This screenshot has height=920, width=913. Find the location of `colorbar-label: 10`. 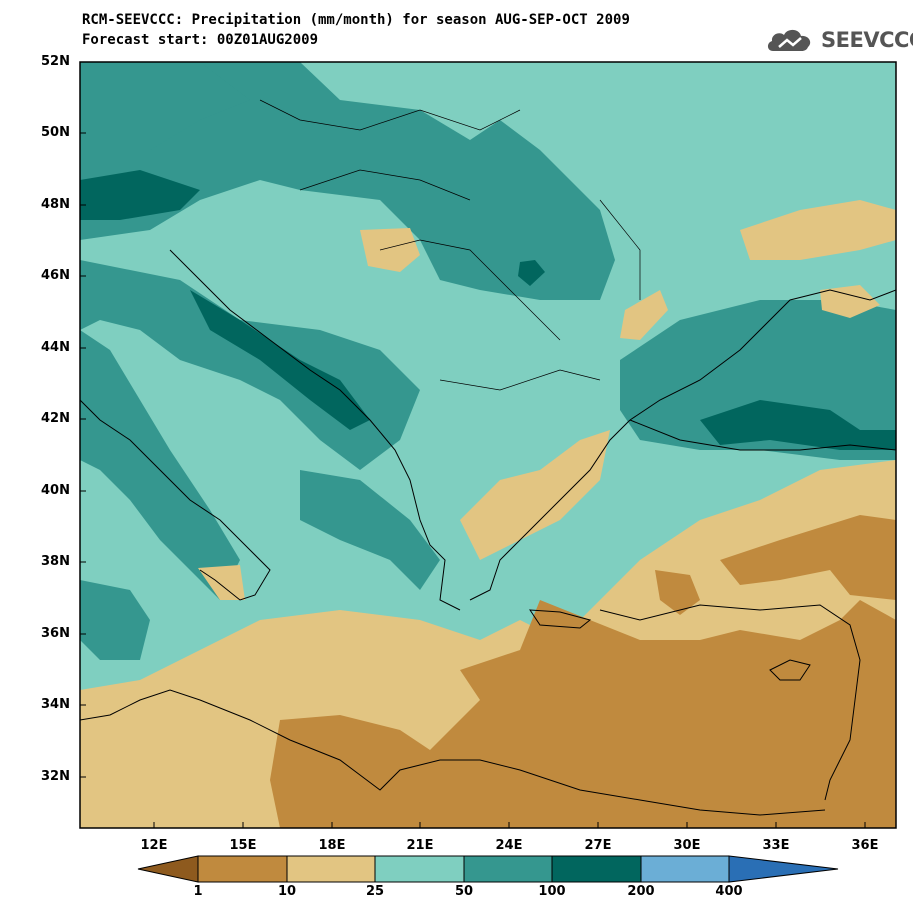

colorbar-label: 10 is located at coordinates (287, 891).